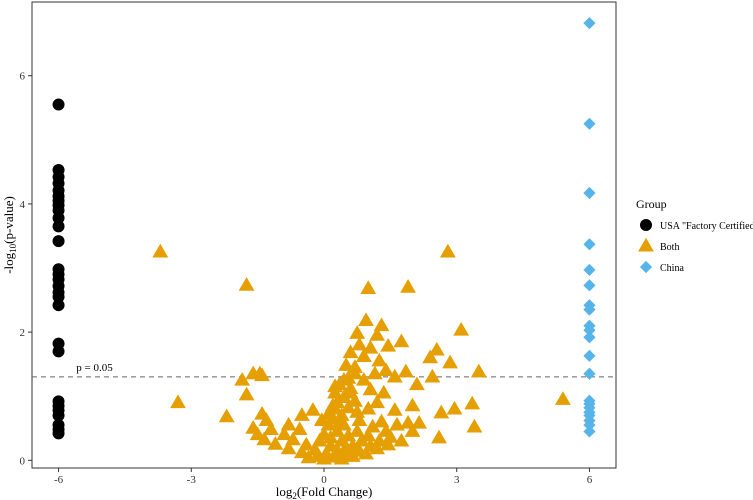 This screenshot has width=753, height=500. I want to click on x-tick-label: 3, so click(457, 480).